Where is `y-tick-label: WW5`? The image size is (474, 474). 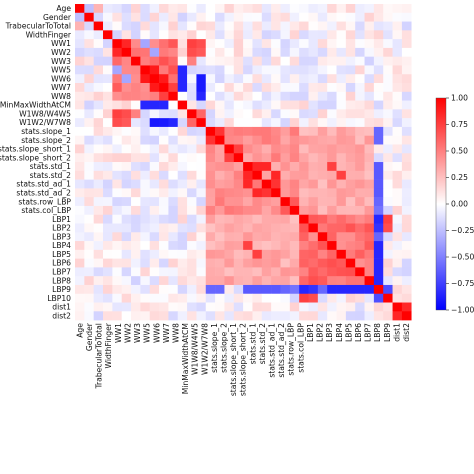 y-tick-label: WW5 is located at coordinates (61, 70).